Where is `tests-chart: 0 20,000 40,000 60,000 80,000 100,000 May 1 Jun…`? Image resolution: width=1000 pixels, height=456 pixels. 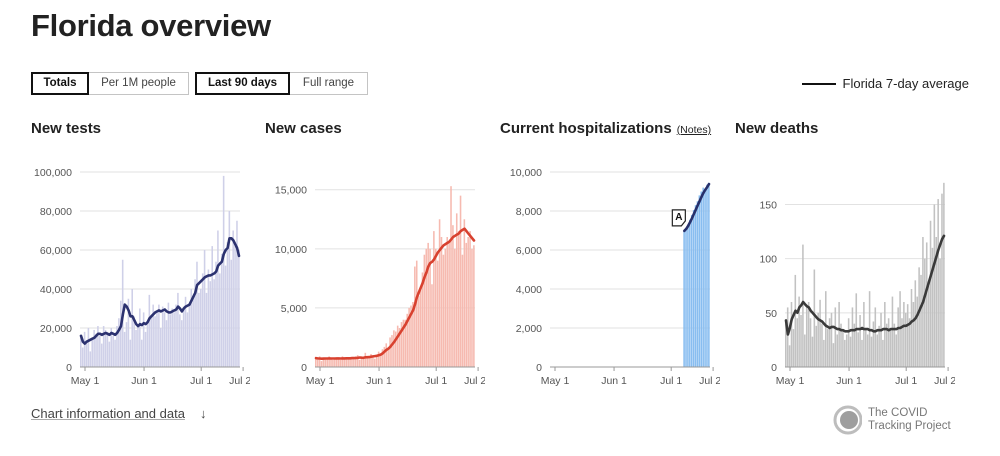
tests-chart: 0 20,000 40,000 60,000 80,000 100,000 May 1 Jun… is located at coordinates (142, 277).